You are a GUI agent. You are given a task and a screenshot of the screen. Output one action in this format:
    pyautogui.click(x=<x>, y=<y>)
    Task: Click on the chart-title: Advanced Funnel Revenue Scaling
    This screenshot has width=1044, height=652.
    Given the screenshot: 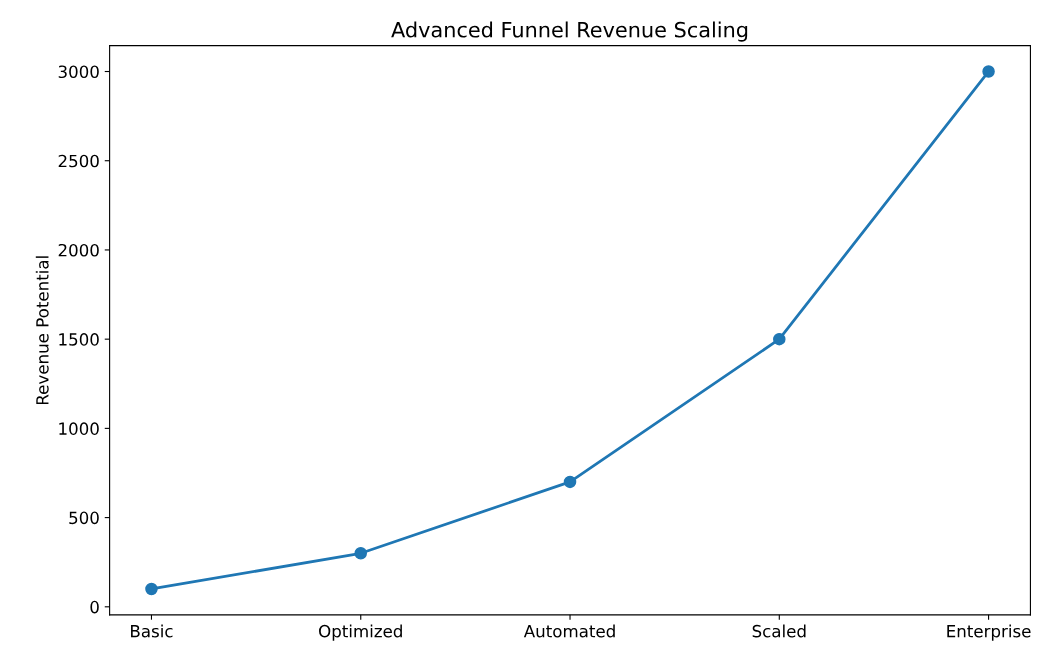 What is the action you would take?
    pyautogui.click(x=569, y=31)
    